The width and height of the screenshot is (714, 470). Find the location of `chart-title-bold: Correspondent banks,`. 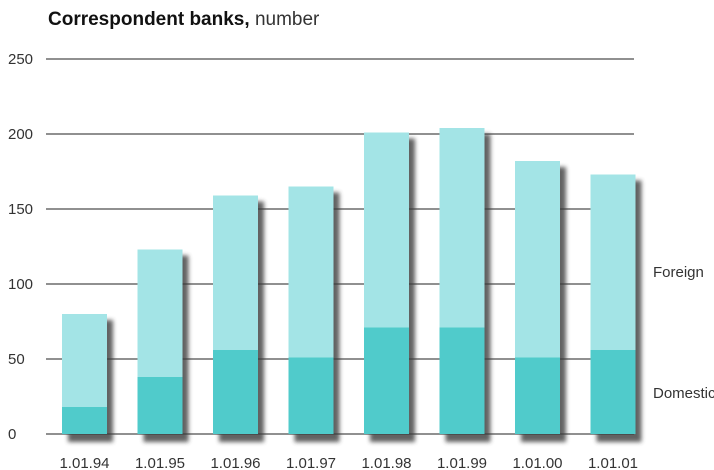

chart-title-bold: Correspondent banks, is located at coordinates (149, 19).